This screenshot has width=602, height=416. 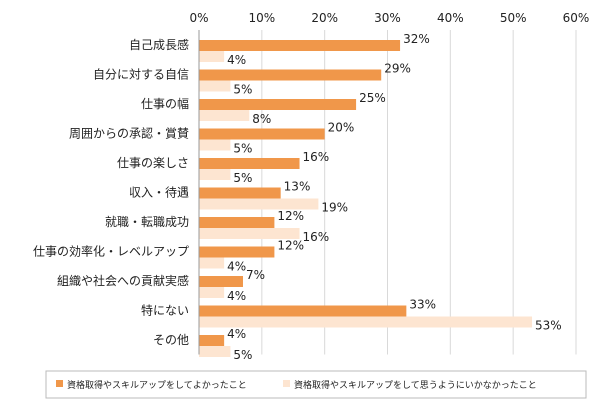 I want to click on data-label-series-1: 29%, so click(x=397, y=69).